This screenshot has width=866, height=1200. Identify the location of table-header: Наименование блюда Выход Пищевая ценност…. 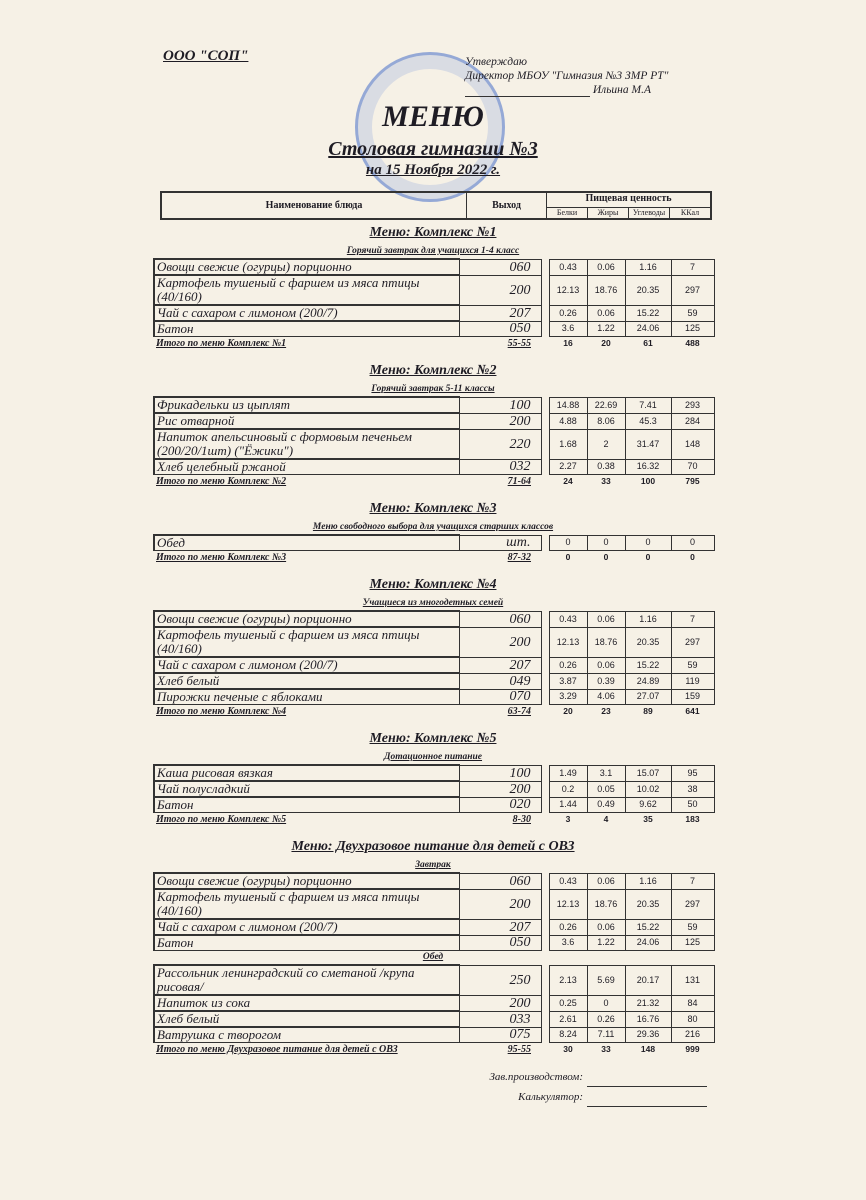
(436, 205).